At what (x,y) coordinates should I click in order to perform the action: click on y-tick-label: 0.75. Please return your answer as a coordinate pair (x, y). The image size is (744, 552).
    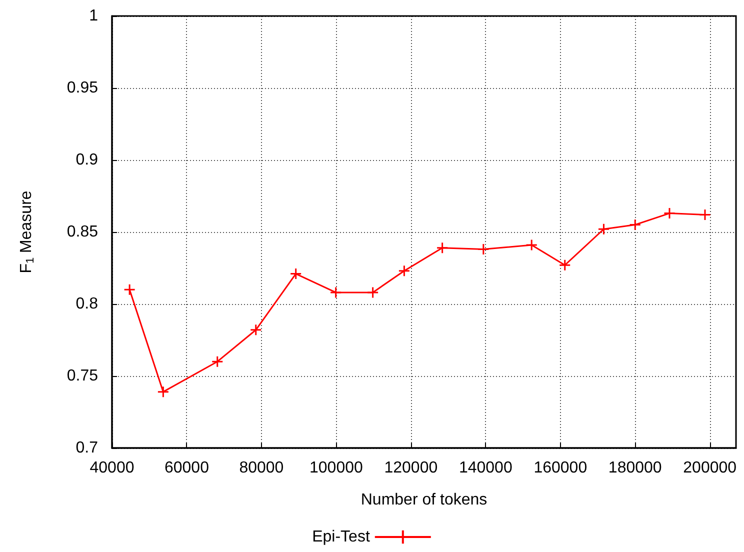
    Looking at the image, I should click on (82, 376).